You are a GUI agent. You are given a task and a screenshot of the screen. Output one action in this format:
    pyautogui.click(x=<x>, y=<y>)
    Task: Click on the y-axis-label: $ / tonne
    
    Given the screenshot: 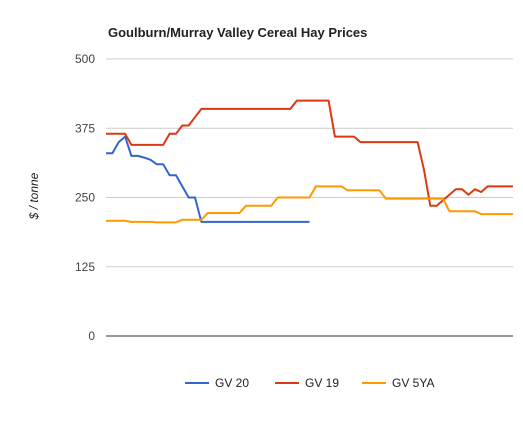 What is the action you would take?
    pyautogui.click(x=34, y=196)
    